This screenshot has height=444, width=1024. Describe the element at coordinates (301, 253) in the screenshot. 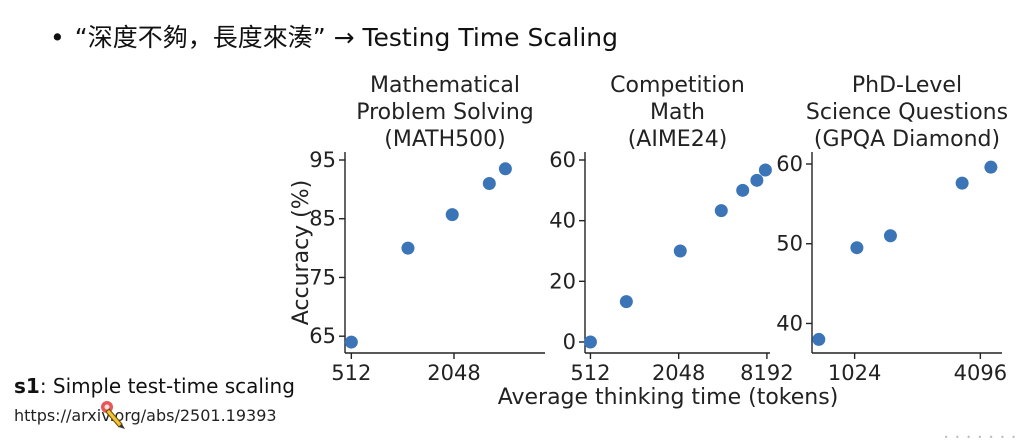

I see `y-axis-label: Accuracy (%)` at that location.